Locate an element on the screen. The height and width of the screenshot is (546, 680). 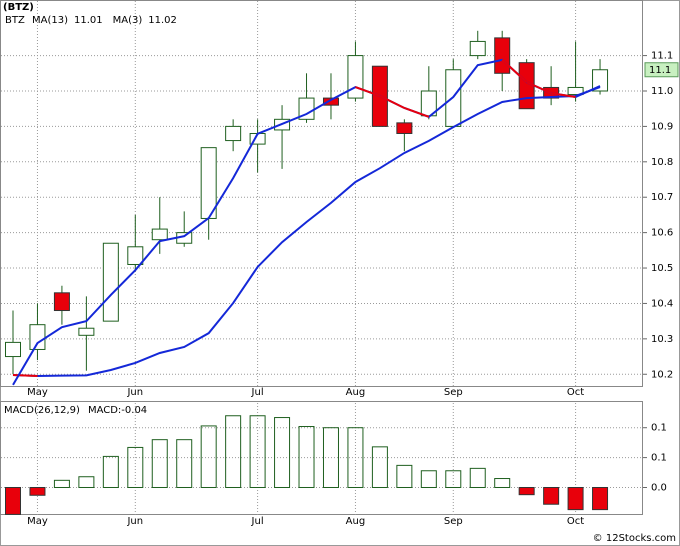
legend-value: 11.01 is located at coordinates (88, 20).